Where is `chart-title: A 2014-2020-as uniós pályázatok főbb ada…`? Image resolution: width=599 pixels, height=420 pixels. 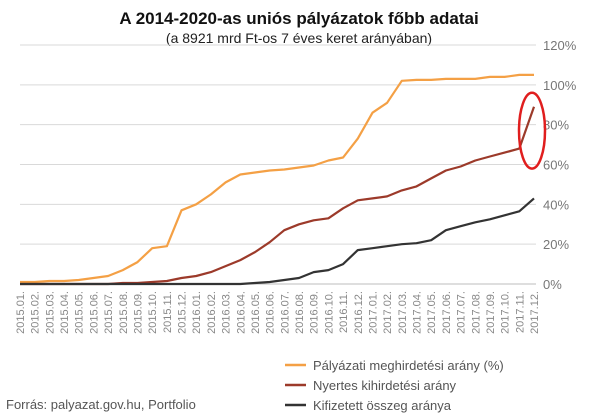
chart-title: A 2014-2020-as uniós pályázatok főbb ada… is located at coordinates (298, 18).